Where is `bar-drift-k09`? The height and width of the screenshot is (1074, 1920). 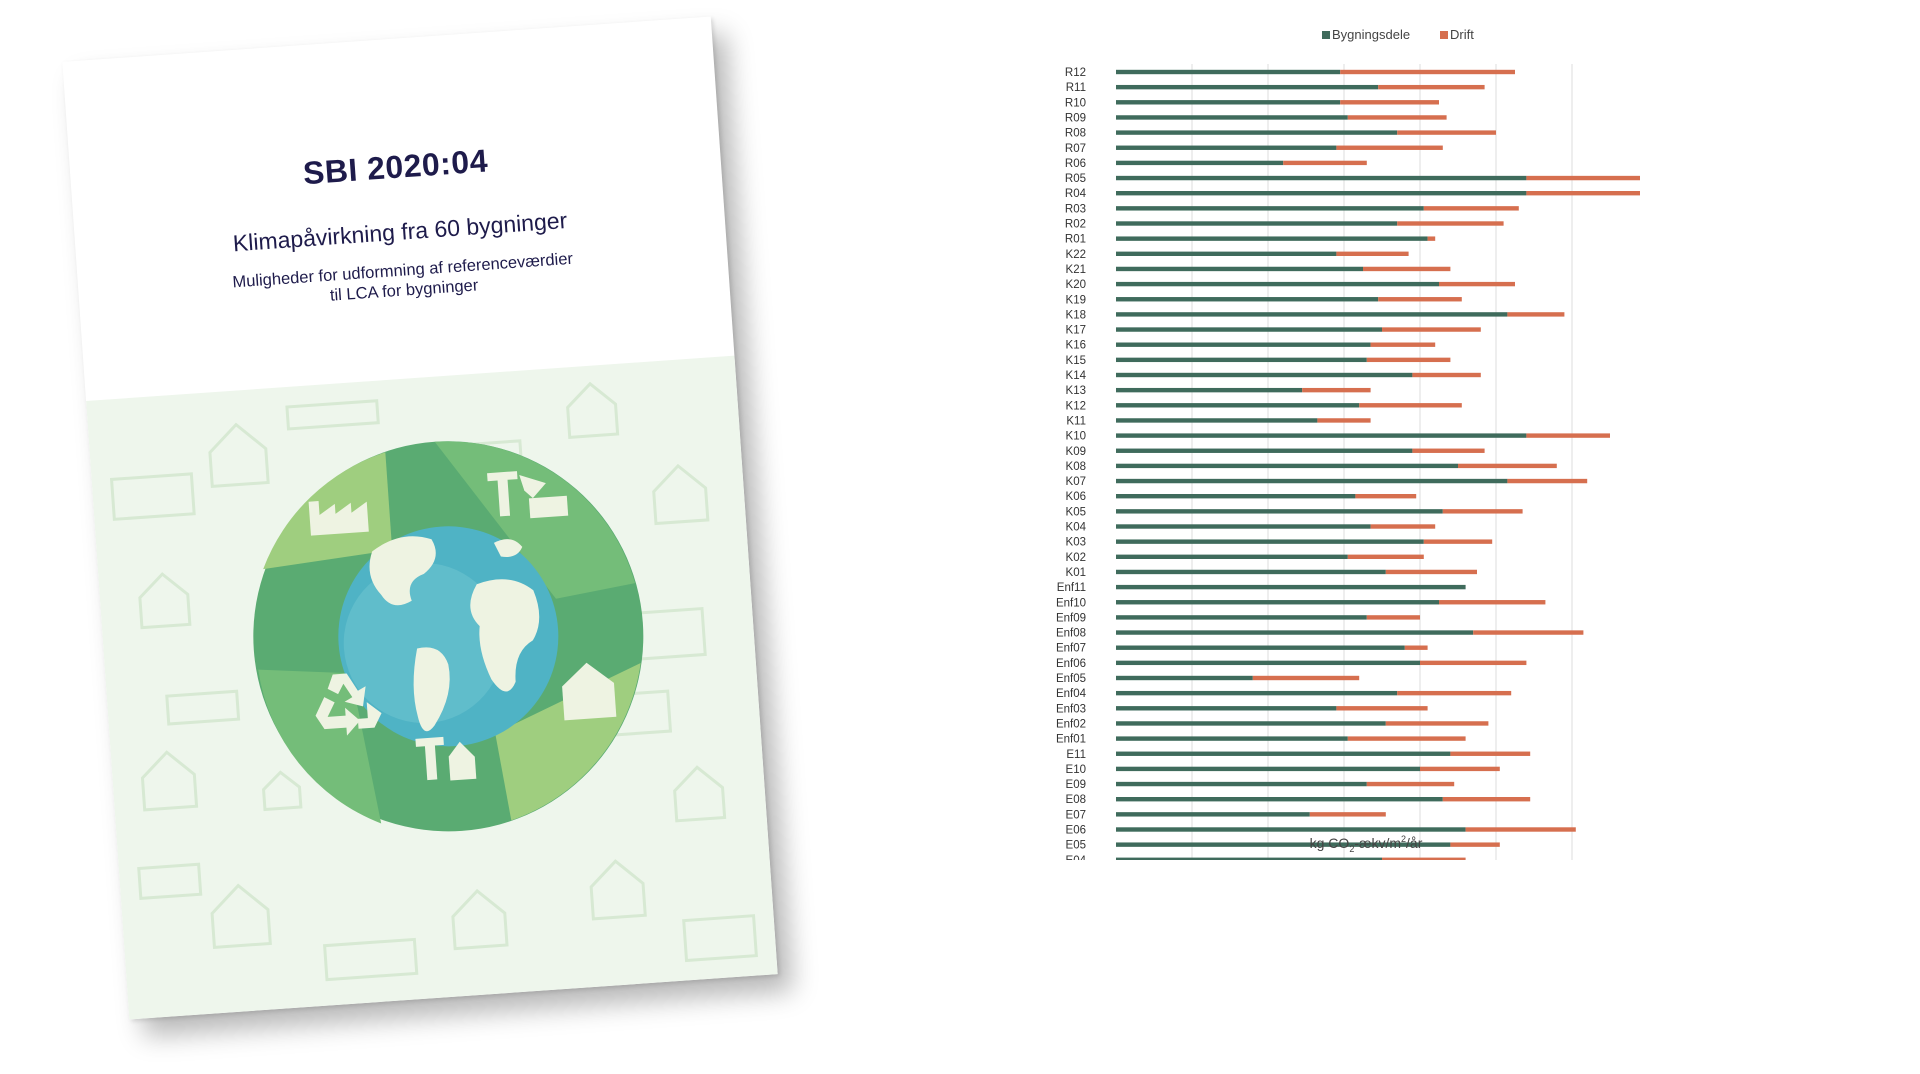 bar-drift-k09 is located at coordinates (1448, 450).